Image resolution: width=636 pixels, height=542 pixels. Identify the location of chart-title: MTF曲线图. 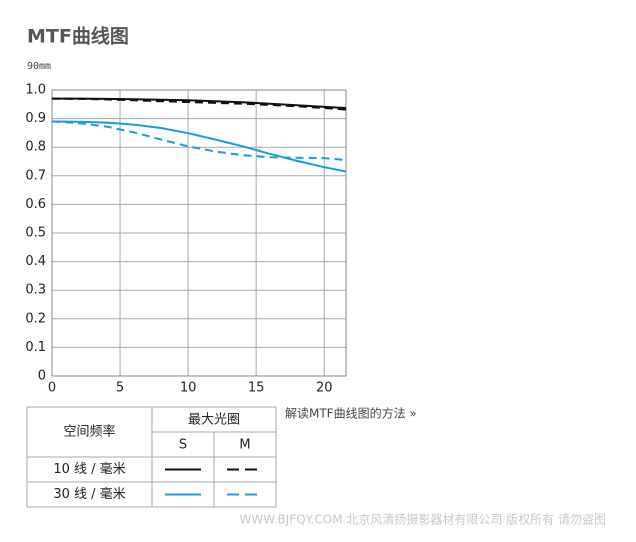
(78, 36).